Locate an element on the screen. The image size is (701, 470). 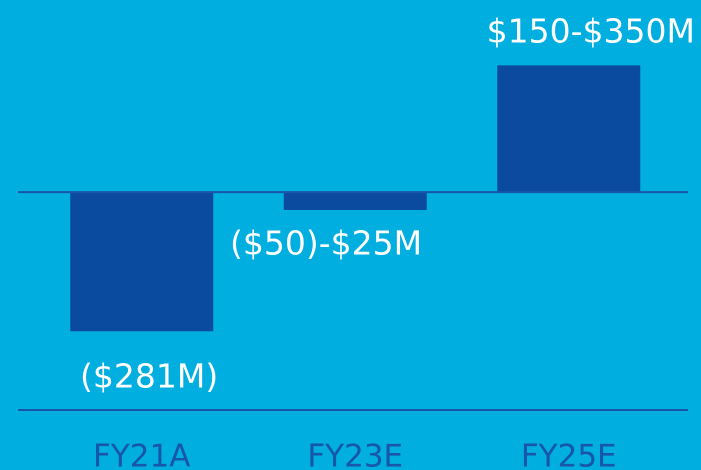
value-label: $150-$350M is located at coordinates (591, 31).